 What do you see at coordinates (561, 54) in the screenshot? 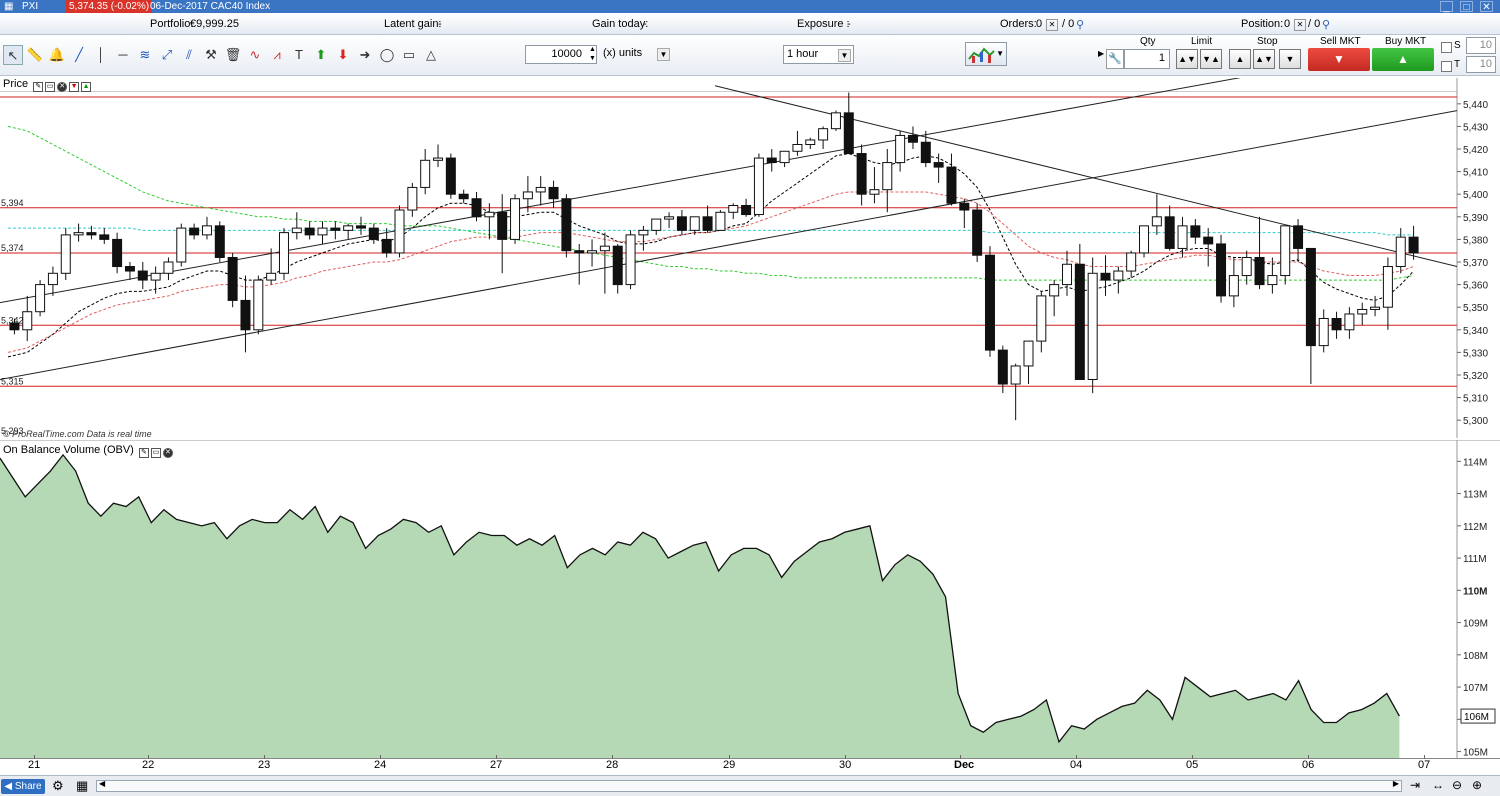
I see `quantity-input: 10000` at bounding box center [561, 54].